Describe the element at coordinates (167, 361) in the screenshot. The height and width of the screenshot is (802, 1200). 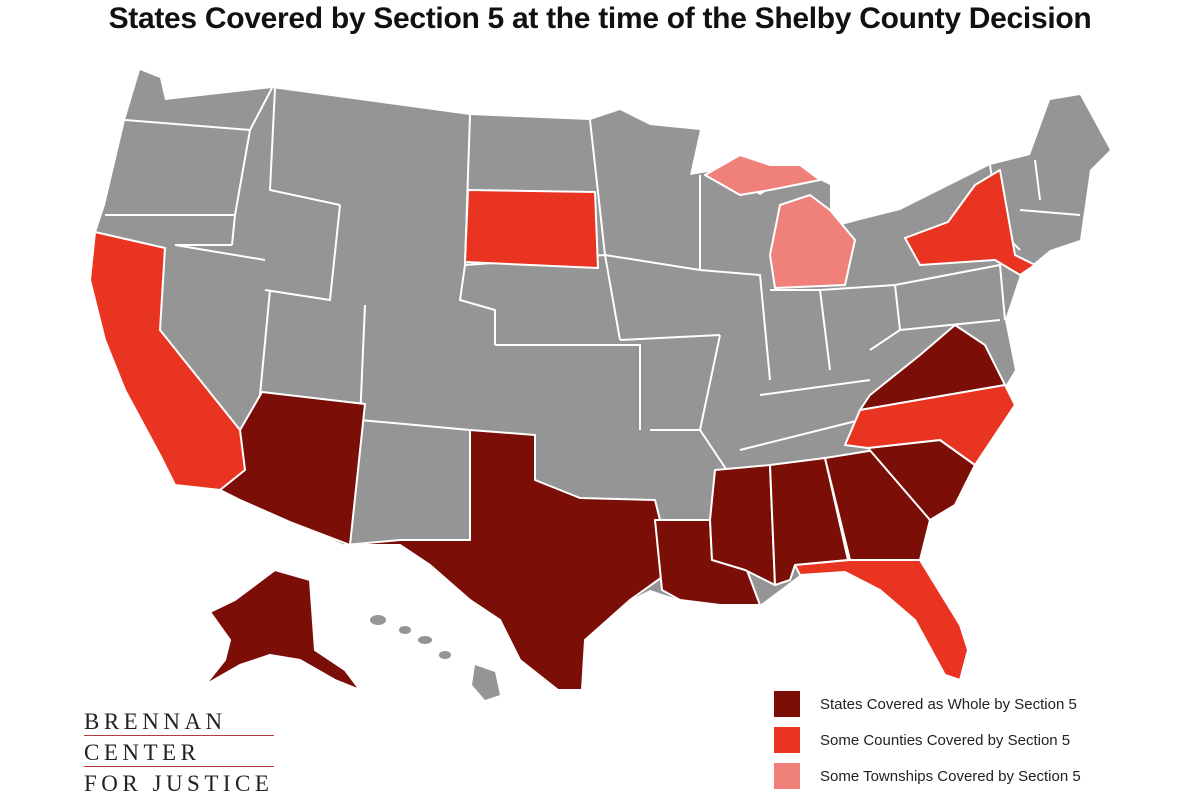
I see `state-california` at that location.